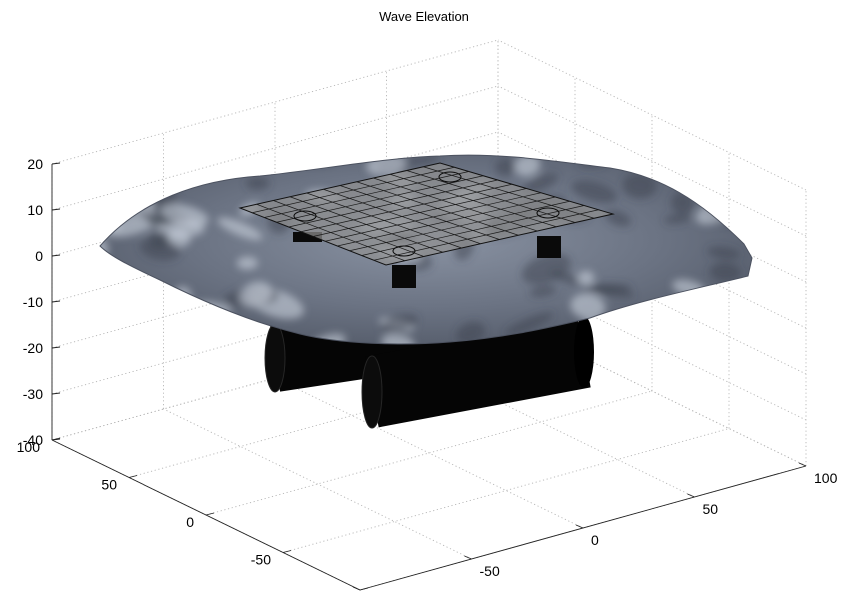 The image size is (848, 592). I want to click on z-tick-label: -20, so click(33, 348).